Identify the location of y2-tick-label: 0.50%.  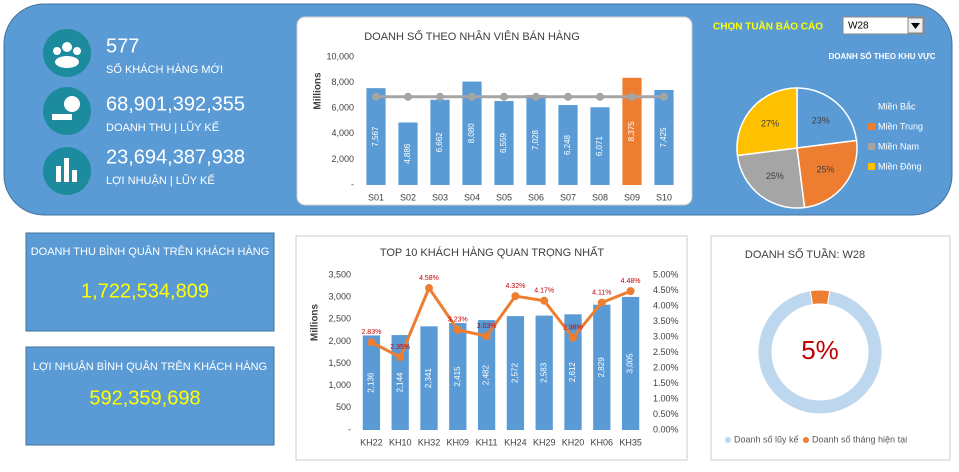
(666, 414).